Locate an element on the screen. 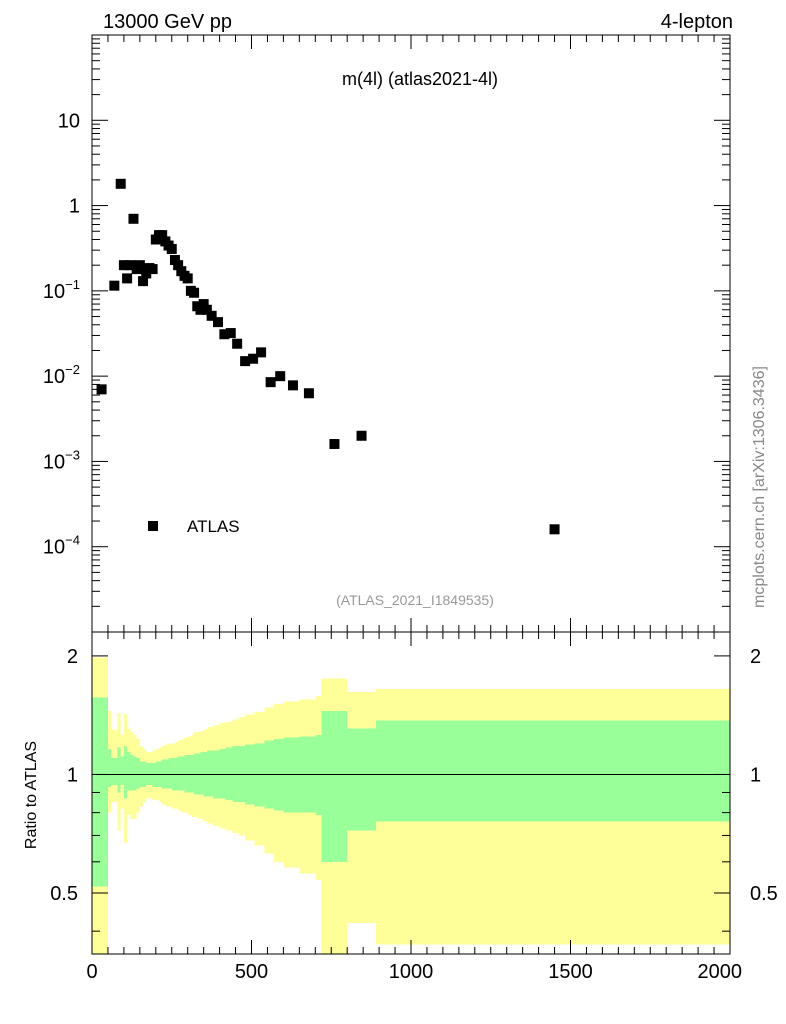 Image resolution: width=786 pixels, height=1024 pixels. side-label: mcplots.cern.ch [arXiv:1306.3436] is located at coordinates (759, 487).